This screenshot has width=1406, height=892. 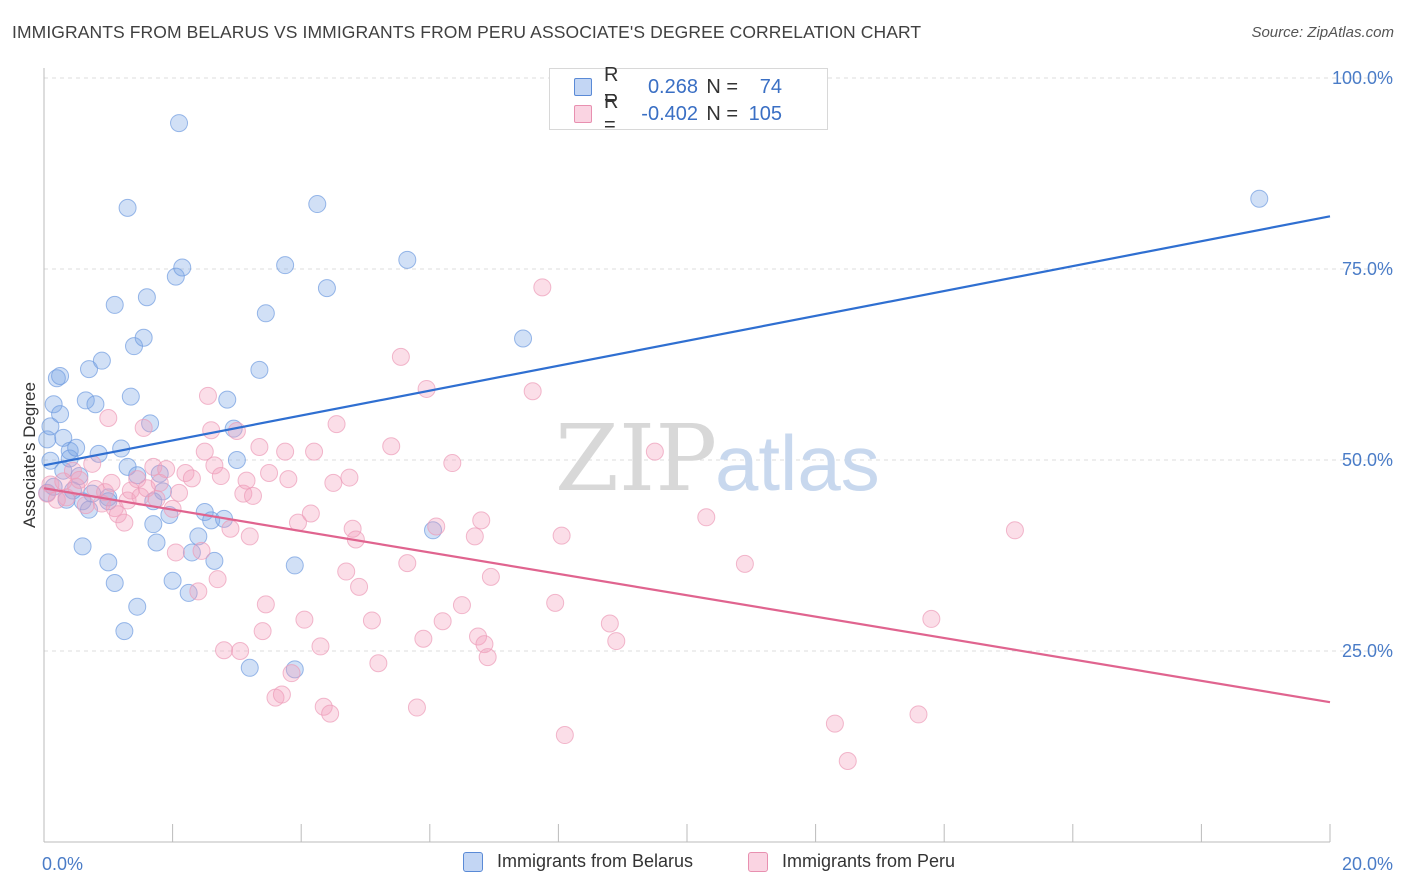 What do you see at coordinates (672, 86) in the screenshot?
I see `legend-r-value: 0.268` at bounding box center [672, 86].